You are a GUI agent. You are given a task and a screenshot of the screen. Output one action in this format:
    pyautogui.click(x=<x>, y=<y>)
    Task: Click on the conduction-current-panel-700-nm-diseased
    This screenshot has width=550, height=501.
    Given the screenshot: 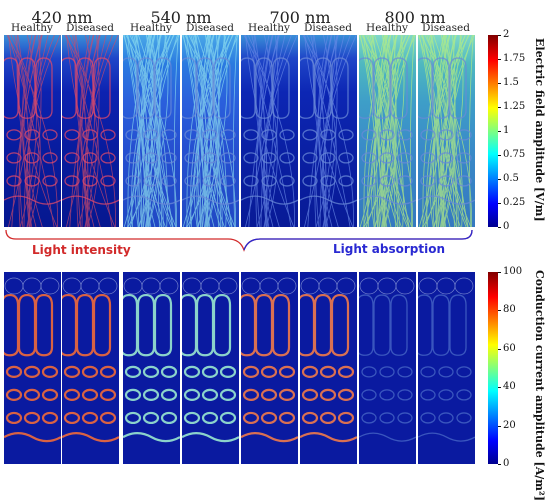 What is the action you would take?
    pyautogui.click(x=328, y=368)
    